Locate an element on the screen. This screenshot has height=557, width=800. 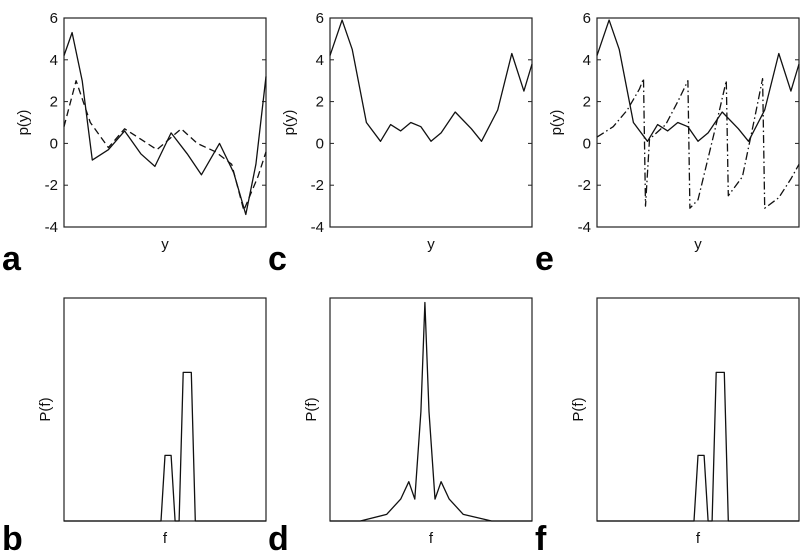
panel-d-frame is located at coordinates (431, 409).